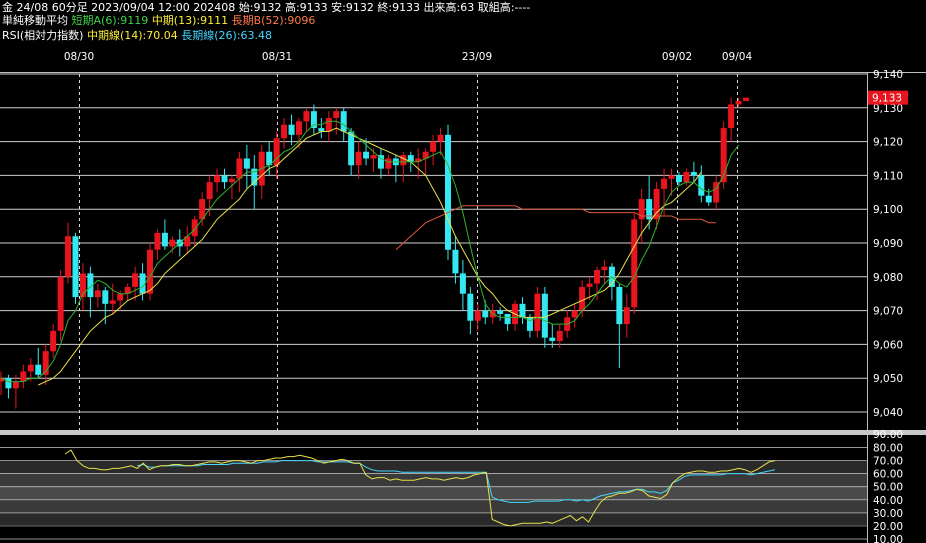  Describe the element at coordinates (888, 345) in the screenshot. I see `price-tick-label: 9,060` at that location.